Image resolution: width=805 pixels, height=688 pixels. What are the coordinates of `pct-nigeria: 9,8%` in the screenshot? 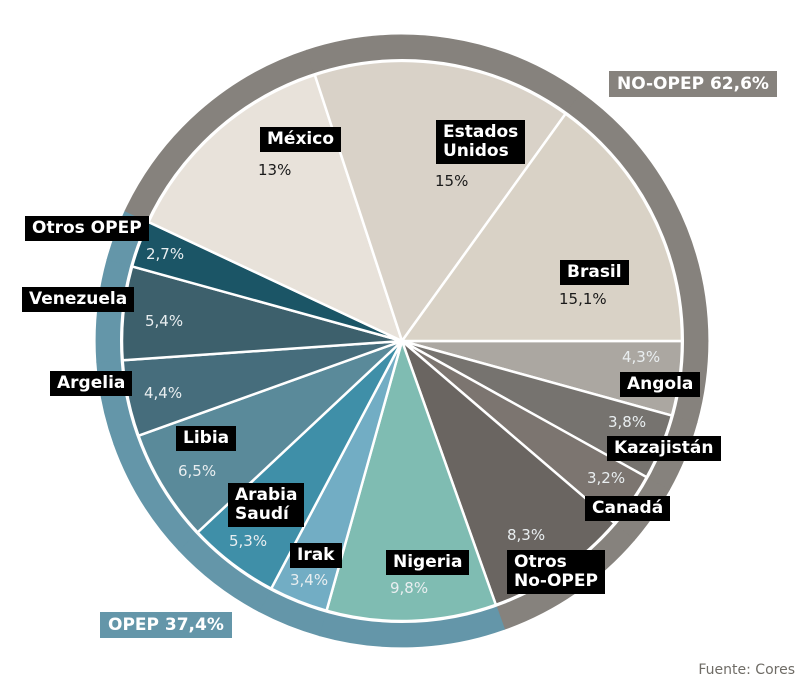 It's located at (409, 588).